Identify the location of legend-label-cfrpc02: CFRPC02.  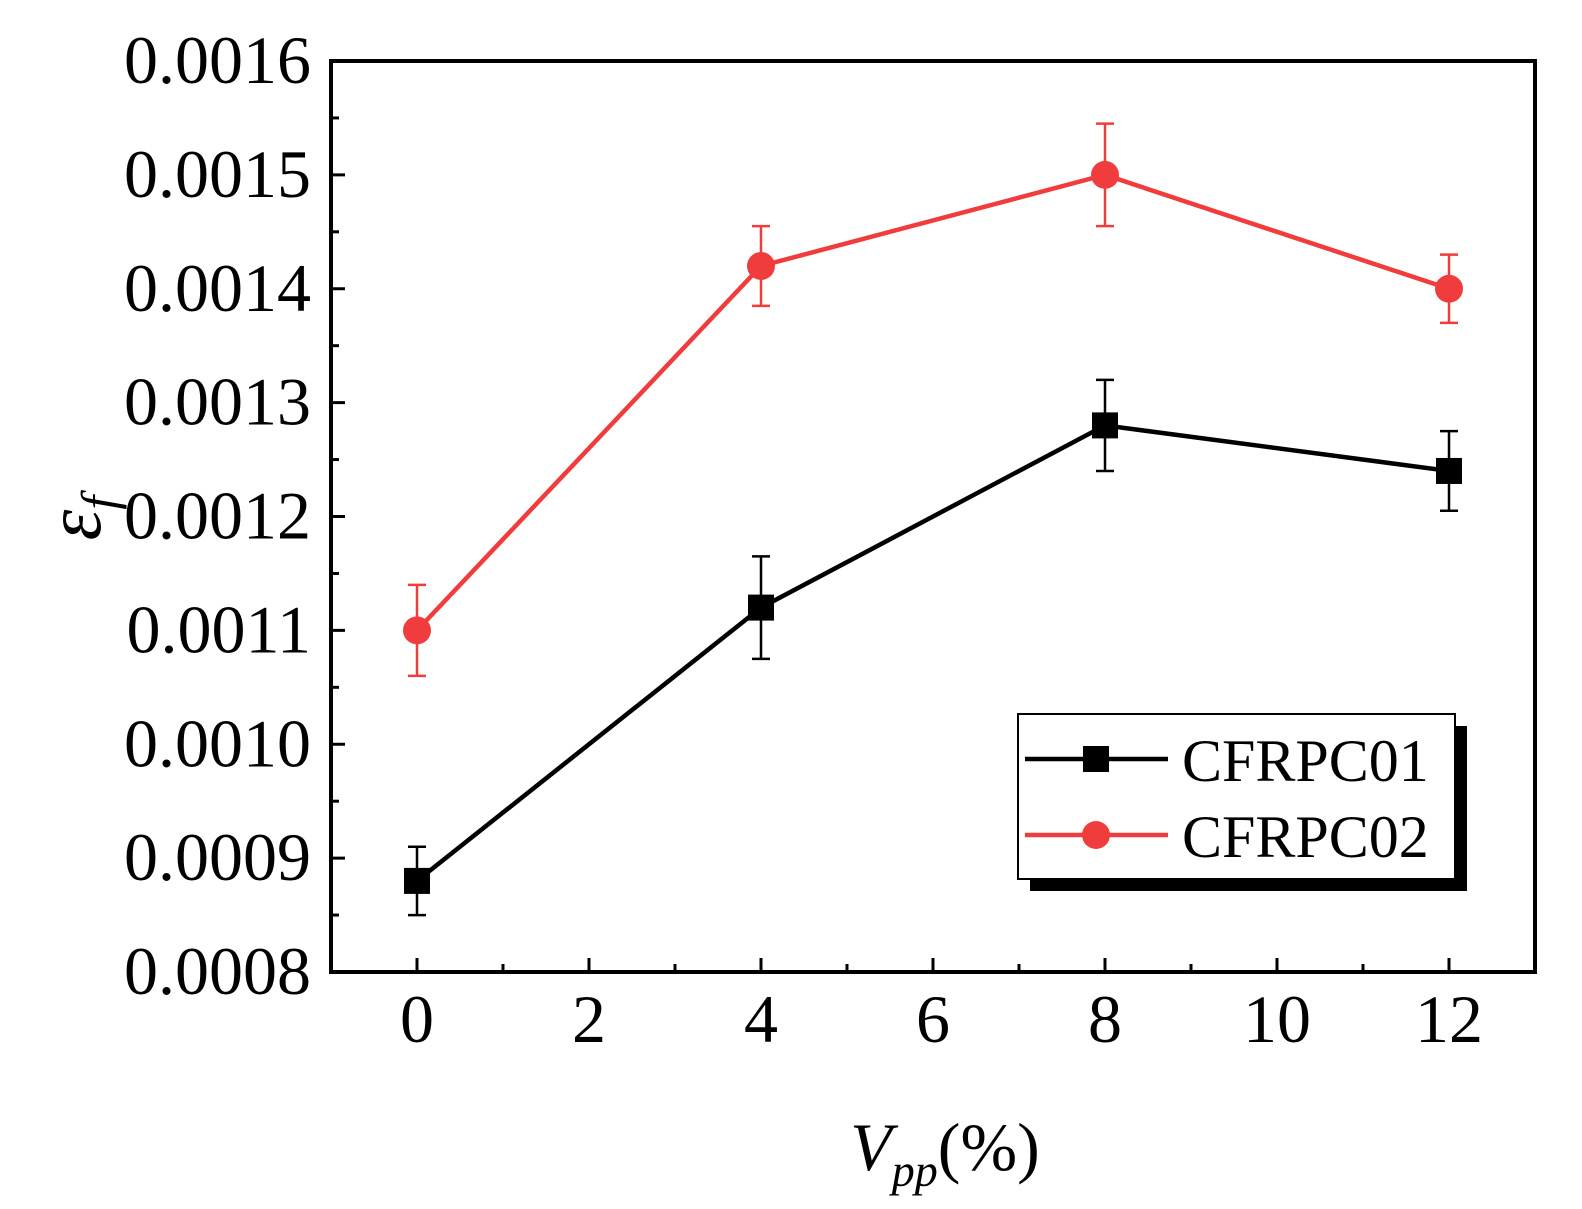
(1305, 837).